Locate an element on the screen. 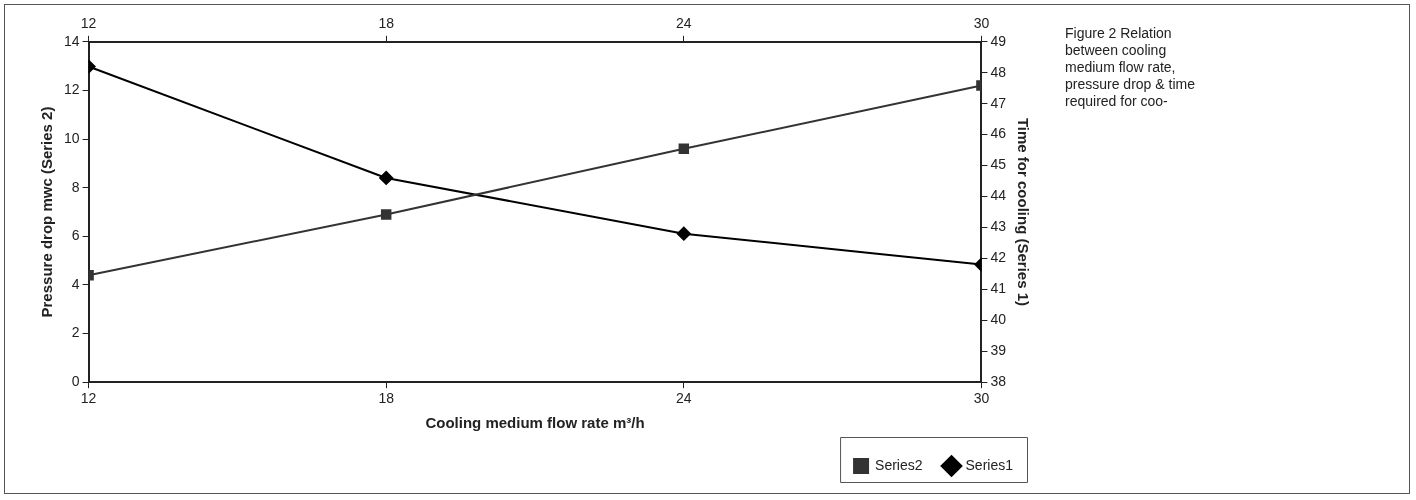 This screenshot has height=500, width=1416. x-axis-title: Cooling medium flow rate m³/h is located at coordinates (535, 423).